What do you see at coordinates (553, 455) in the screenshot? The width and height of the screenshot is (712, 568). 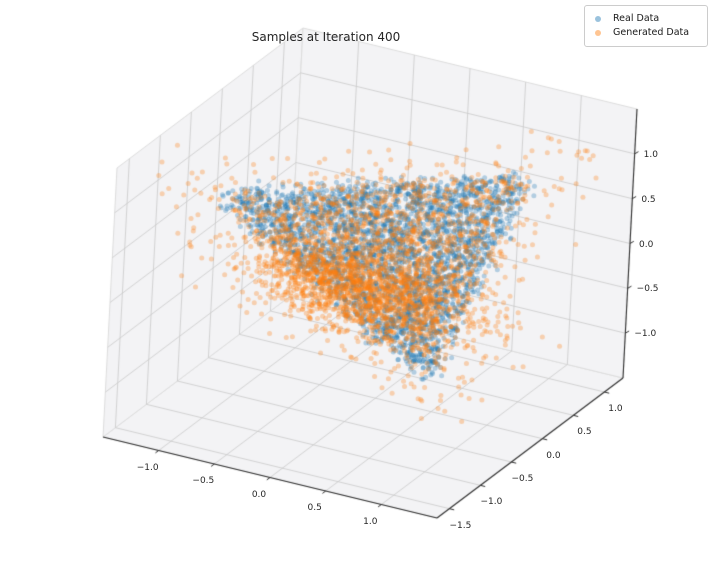 I see `y-axis-tick-label: 0.0` at bounding box center [553, 455].